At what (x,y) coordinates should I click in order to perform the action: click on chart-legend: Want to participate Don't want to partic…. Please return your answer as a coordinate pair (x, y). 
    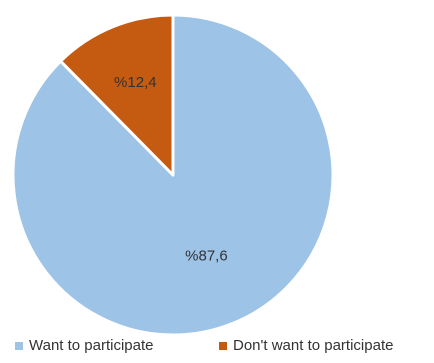
    Looking at the image, I should click on (217, 348).